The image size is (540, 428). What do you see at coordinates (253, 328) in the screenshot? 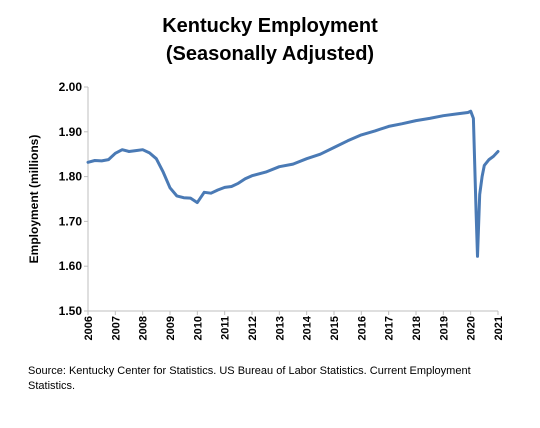
I see `x-tick-label: 2012` at bounding box center [253, 328].